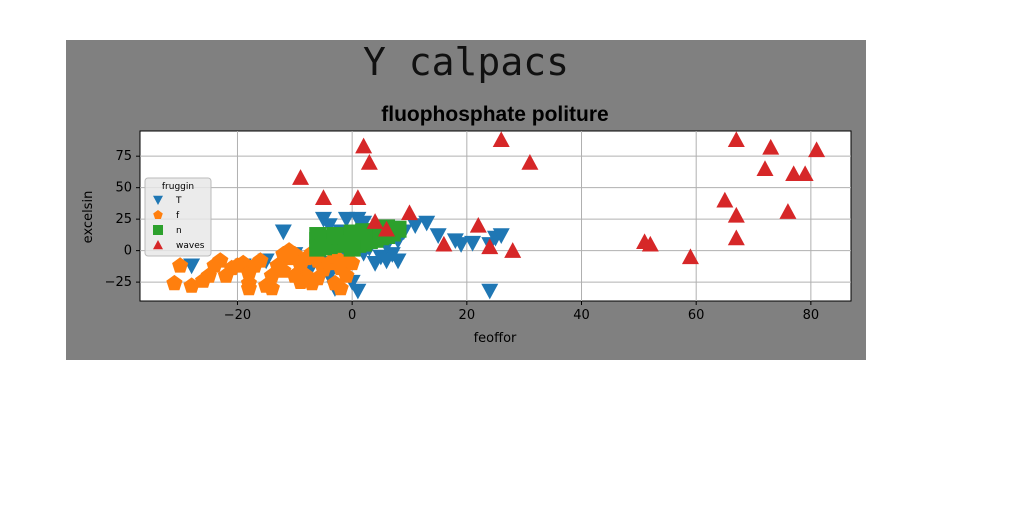 The width and height of the screenshot is (1024, 512). What do you see at coordinates (128, 251) in the screenshot?
I see `y-tick-label: 0` at bounding box center [128, 251].